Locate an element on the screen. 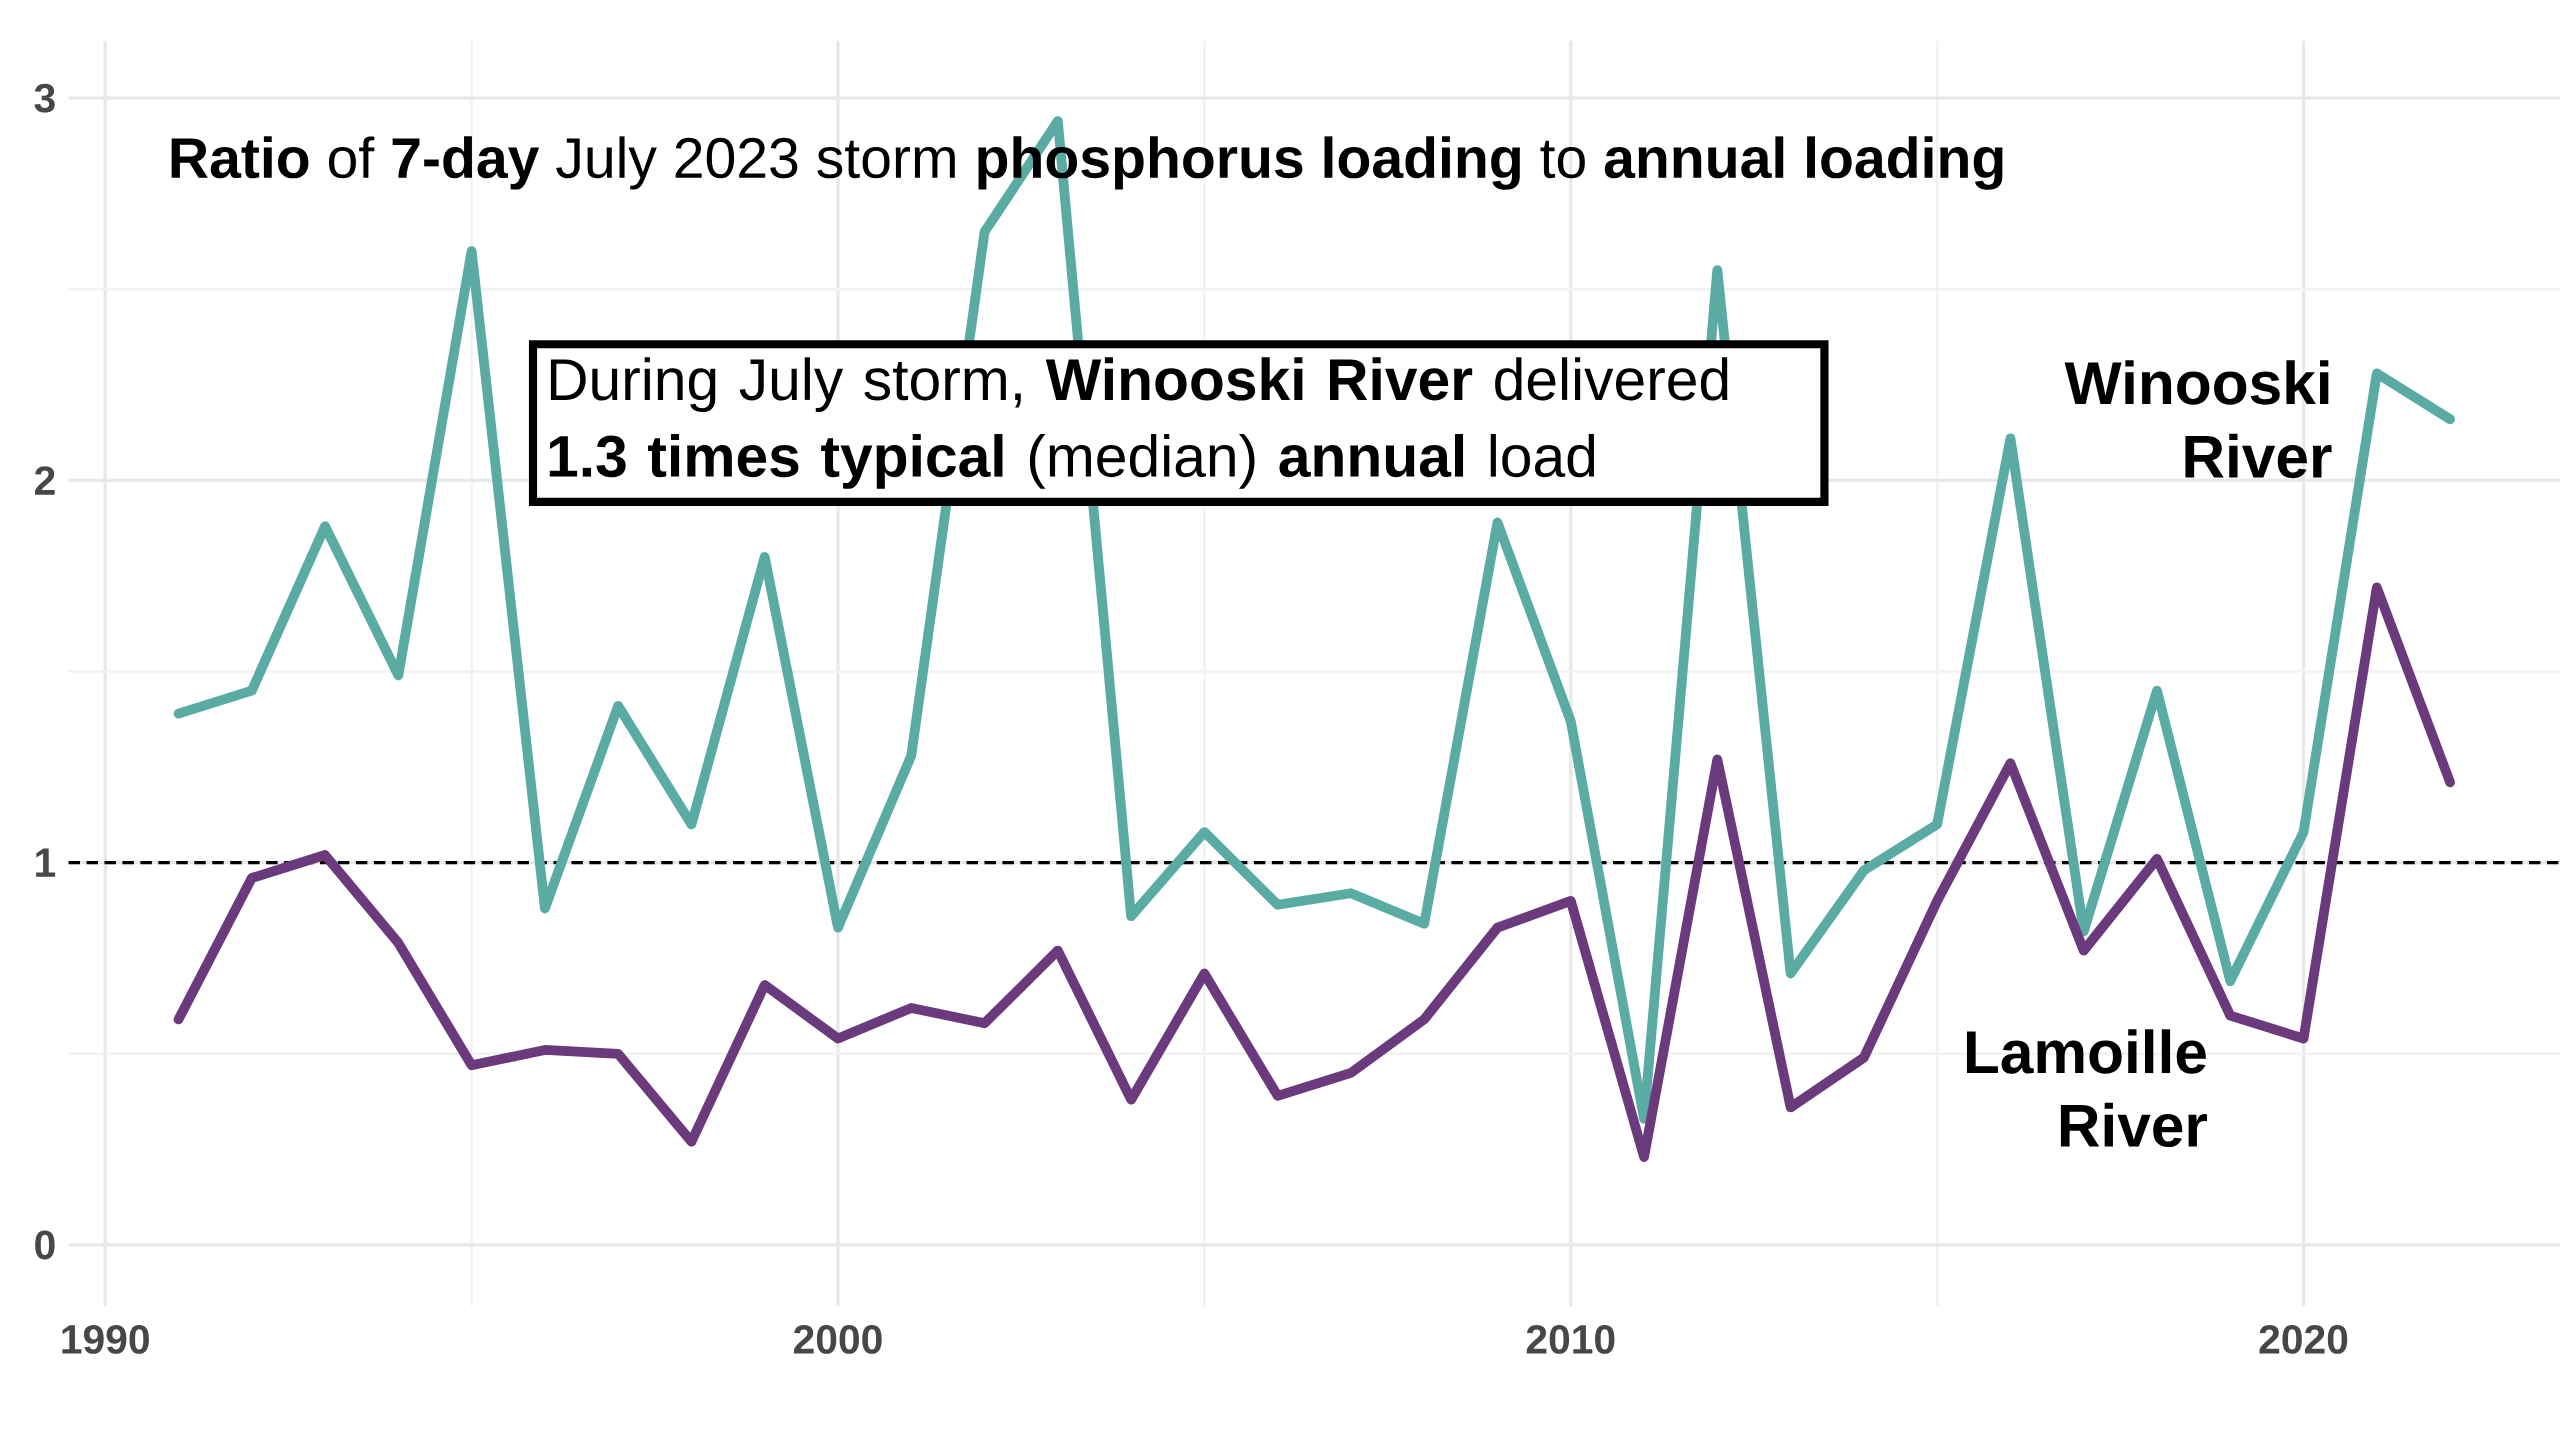  y-tick-label: 2 is located at coordinates (44, 480).